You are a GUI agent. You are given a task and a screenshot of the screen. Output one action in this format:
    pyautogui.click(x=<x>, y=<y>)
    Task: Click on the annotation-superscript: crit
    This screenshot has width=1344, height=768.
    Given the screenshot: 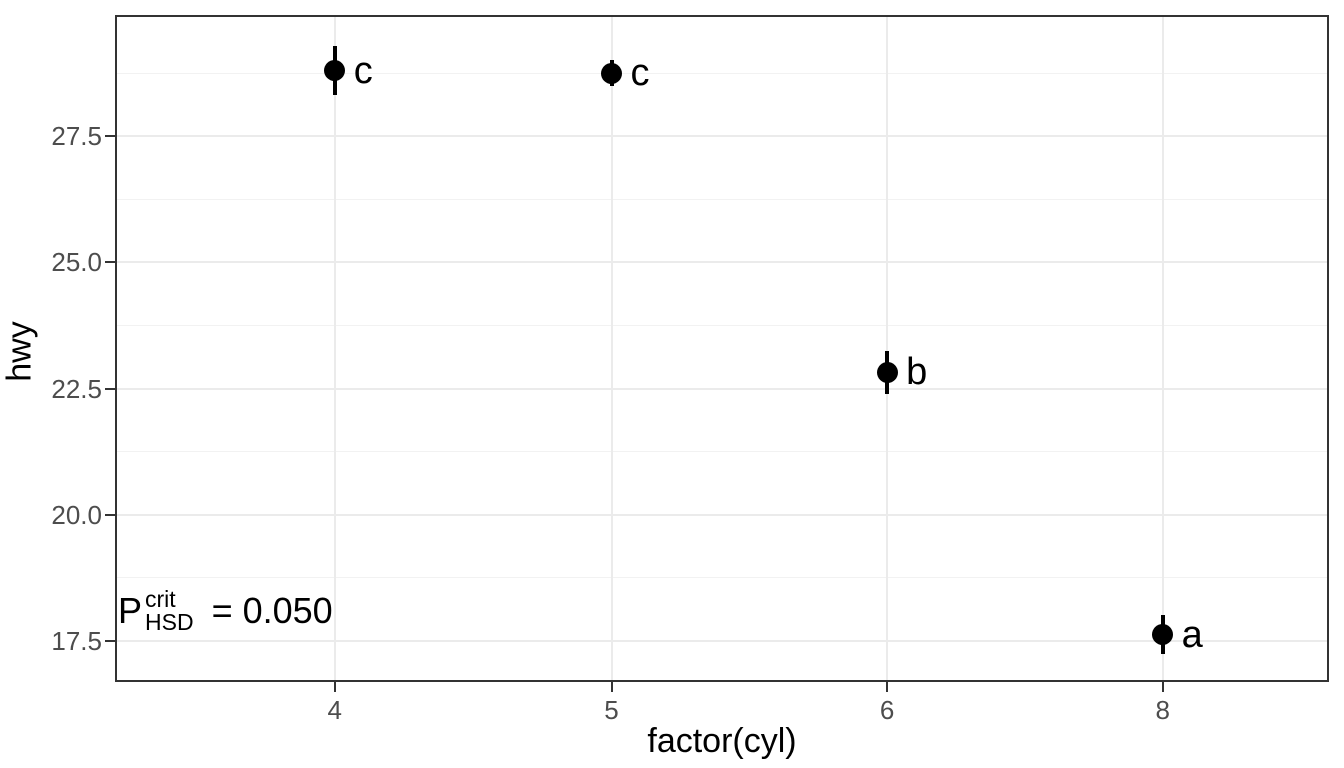 What is the action you would take?
    pyautogui.click(x=160, y=599)
    